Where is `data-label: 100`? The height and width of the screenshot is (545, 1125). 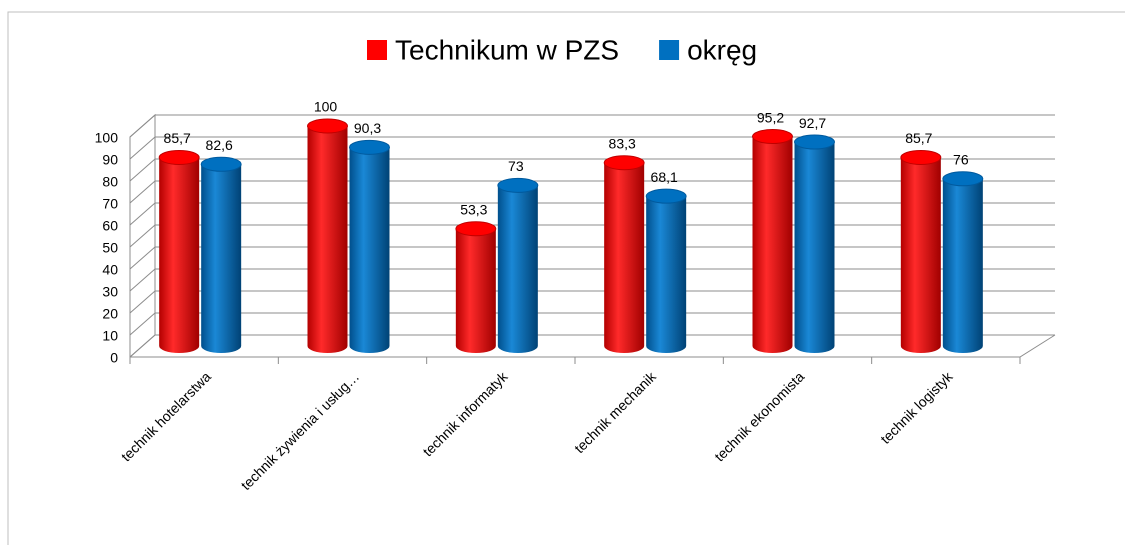
data-label: 100 is located at coordinates (326, 107).